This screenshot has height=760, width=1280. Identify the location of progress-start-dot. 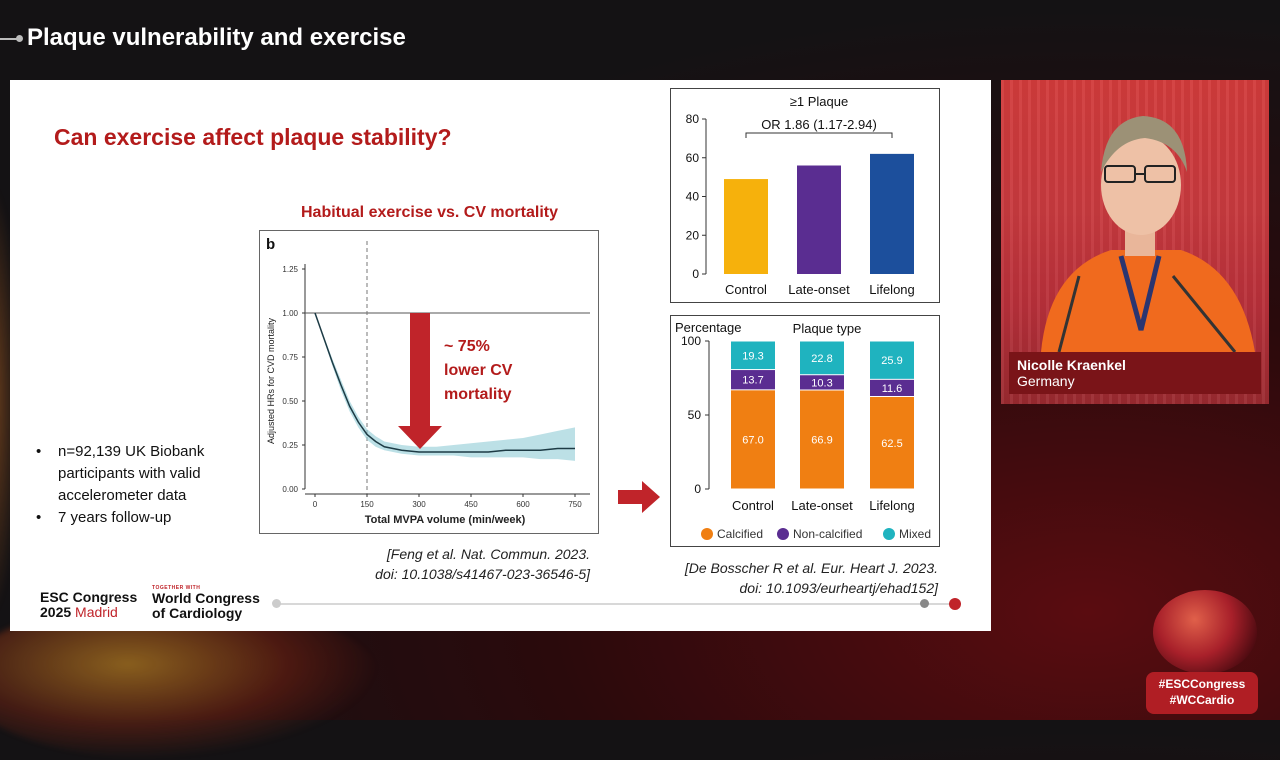
(276, 603).